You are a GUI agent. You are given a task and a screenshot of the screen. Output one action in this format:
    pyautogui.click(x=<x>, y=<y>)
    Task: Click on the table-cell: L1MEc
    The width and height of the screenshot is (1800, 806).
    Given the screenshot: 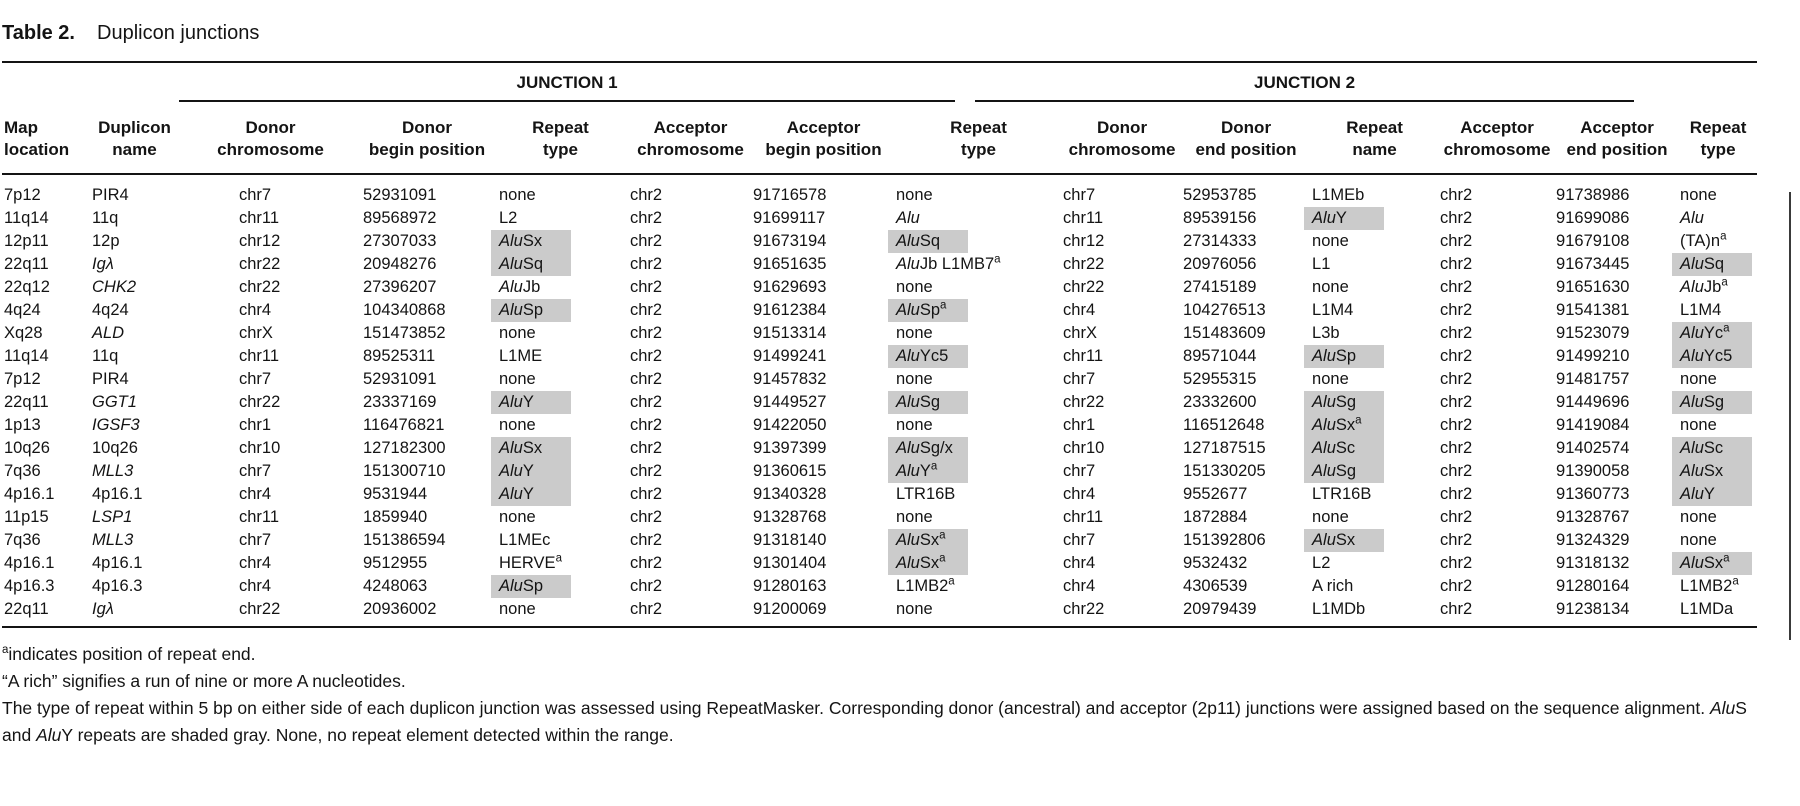 What is the action you would take?
    pyautogui.click(x=525, y=540)
    